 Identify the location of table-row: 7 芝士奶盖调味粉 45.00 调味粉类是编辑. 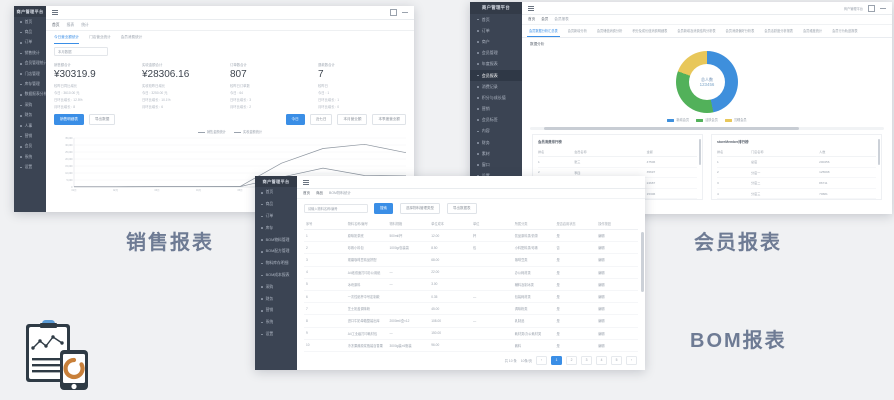
(471, 309).